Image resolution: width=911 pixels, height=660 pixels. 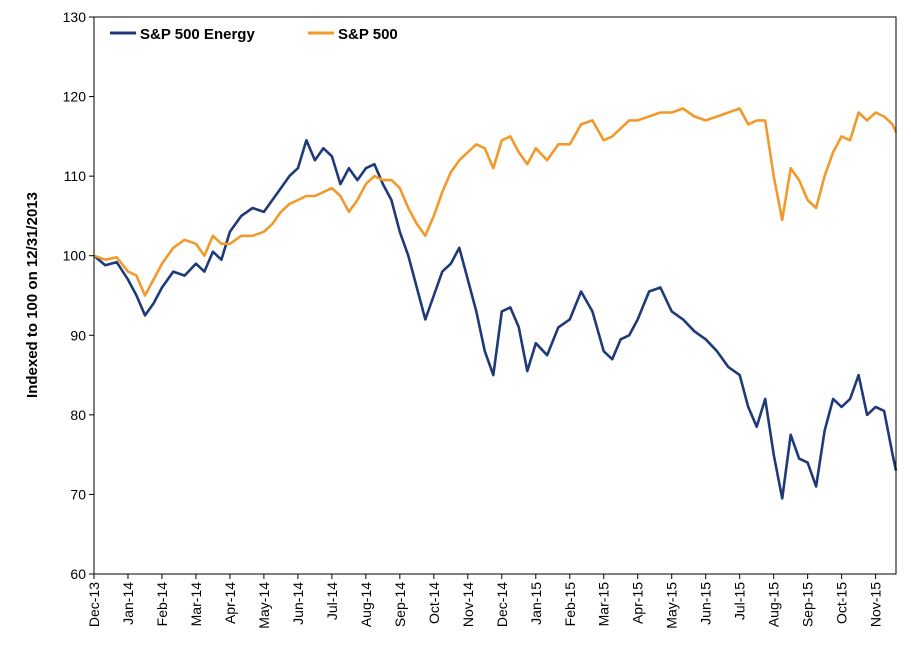 I want to click on x-tick-label: Nov-14, so click(x=468, y=604).